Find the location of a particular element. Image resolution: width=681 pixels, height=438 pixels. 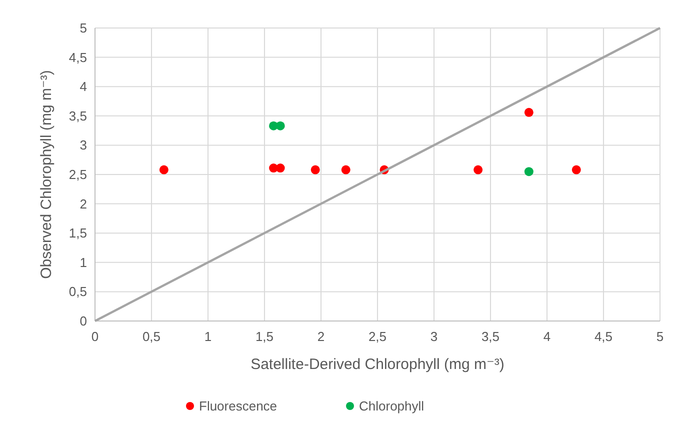

legend-label: Chlorophyll is located at coordinates (391, 406).